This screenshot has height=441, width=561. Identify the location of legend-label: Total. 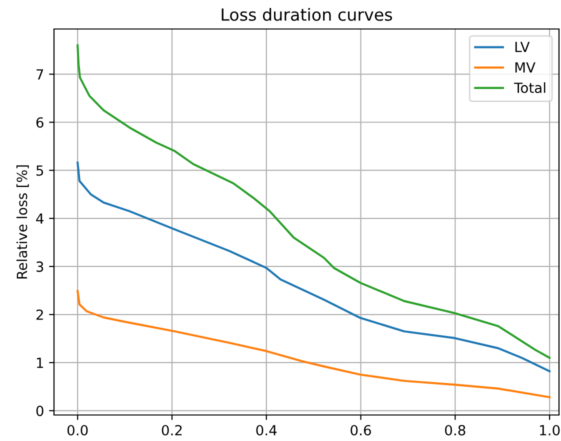
(530, 88).